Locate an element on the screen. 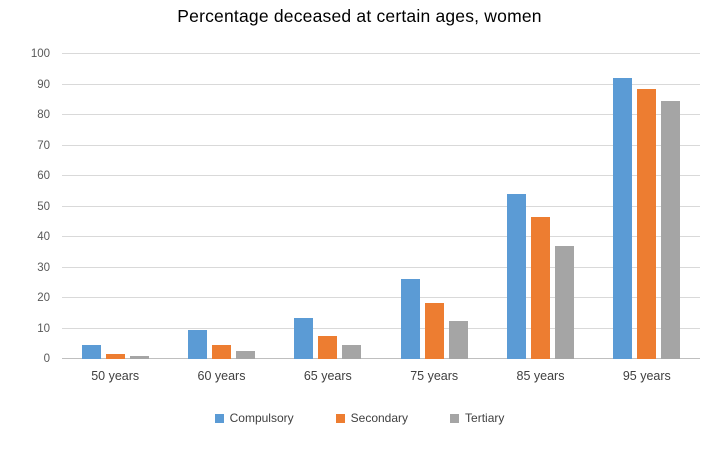 This screenshot has width=719, height=450. x-axis-line is located at coordinates (381, 358).